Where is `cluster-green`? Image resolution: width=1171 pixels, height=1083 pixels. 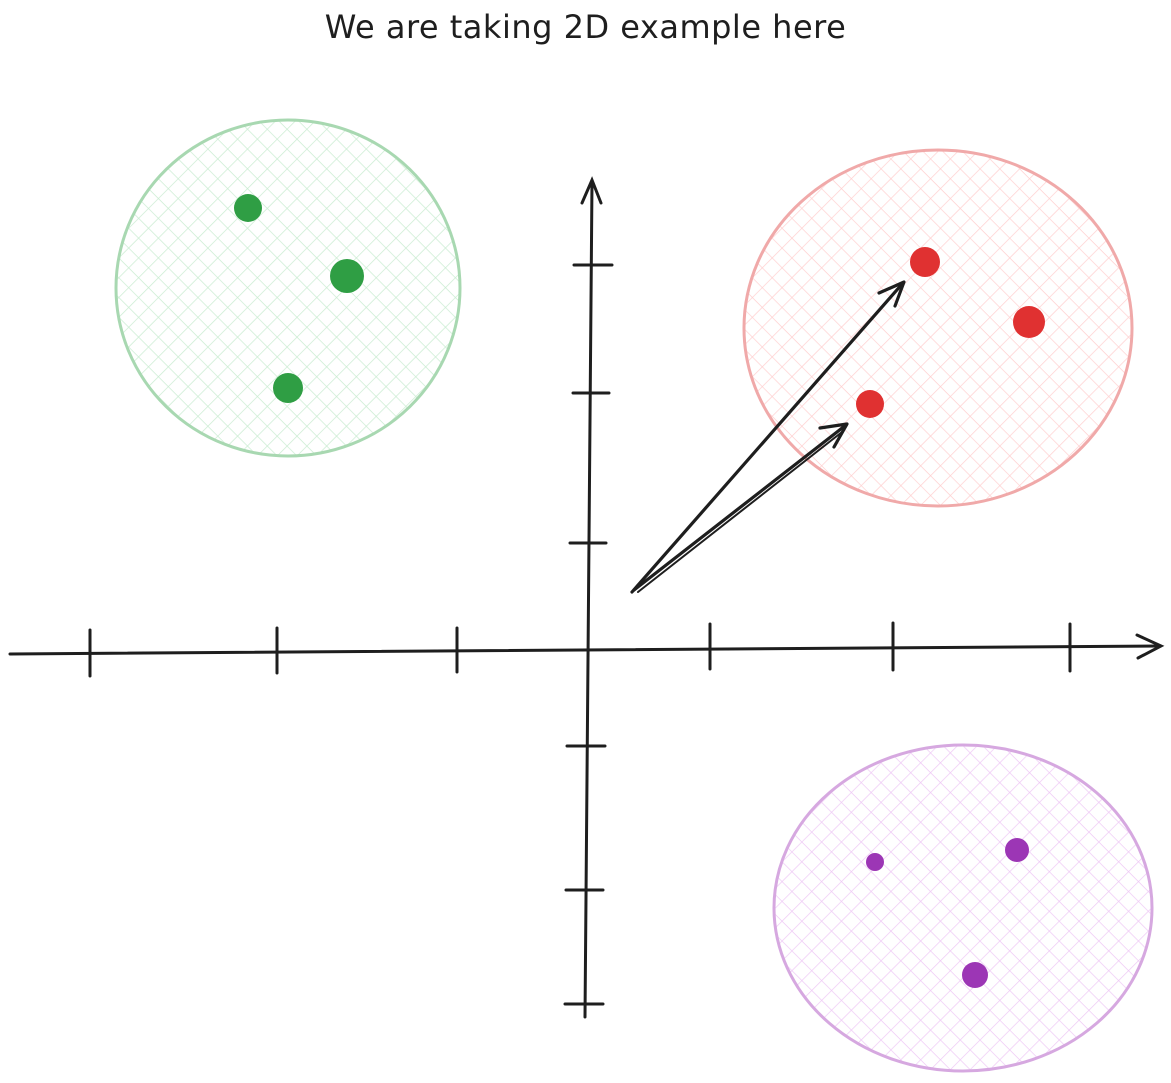
cluster-green is located at coordinates (288, 288).